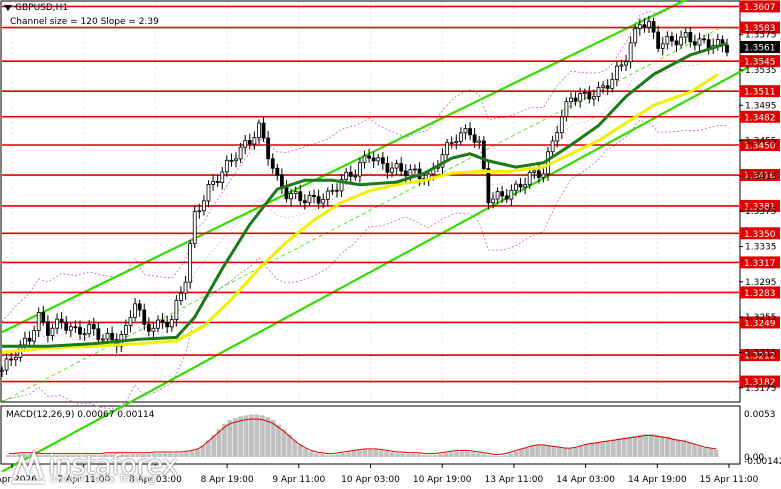 The height and width of the screenshot is (489, 781). What do you see at coordinates (298, 480) in the screenshot?
I see `x-tick-label: 9 Apr 11:00` at bounding box center [298, 480].